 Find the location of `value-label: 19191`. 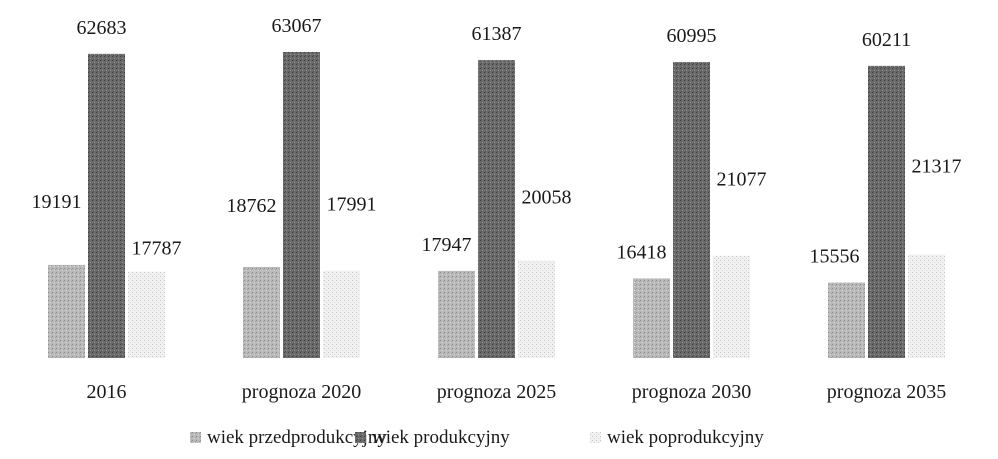

value-label: 19191 is located at coordinates (57, 202).